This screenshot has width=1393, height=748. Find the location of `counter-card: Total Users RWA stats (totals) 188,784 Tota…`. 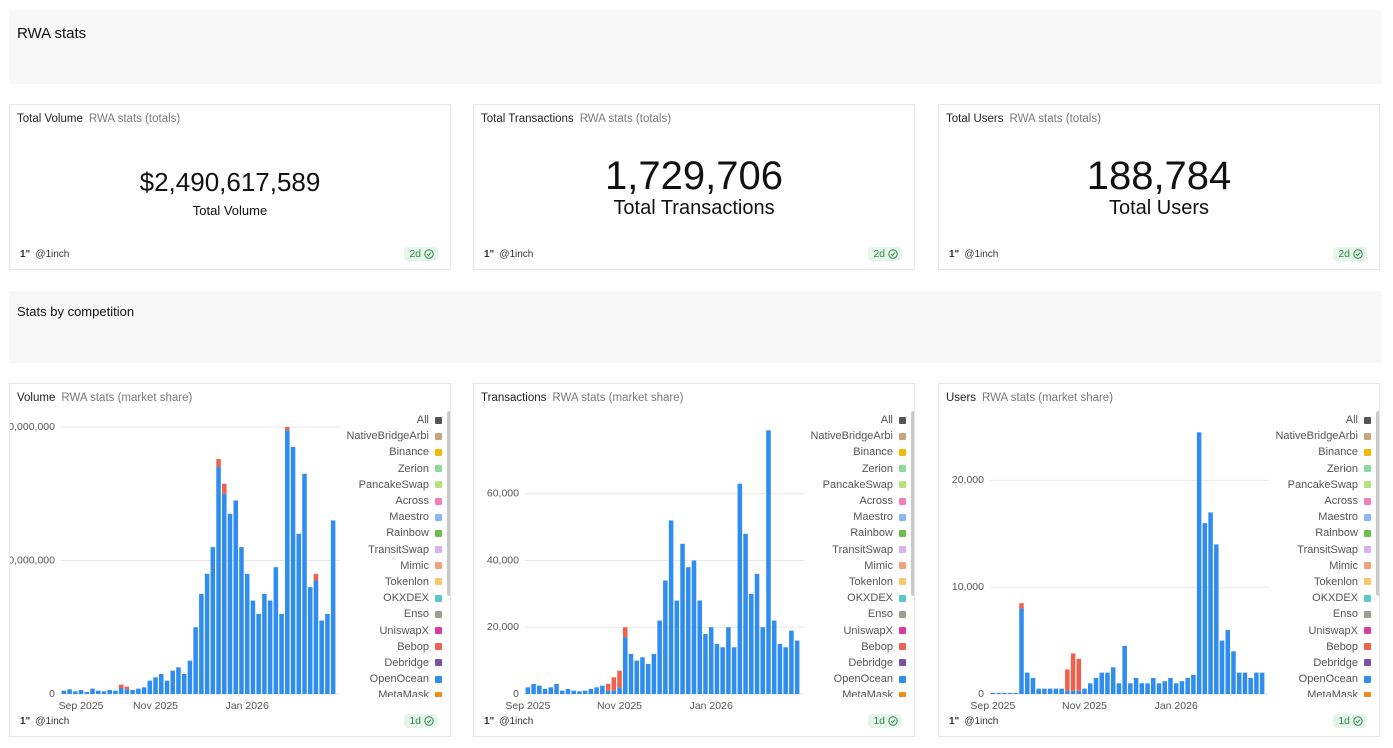

counter-card: Total Users RWA stats (totals) 188,784 Tota… is located at coordinates (1159, 187).